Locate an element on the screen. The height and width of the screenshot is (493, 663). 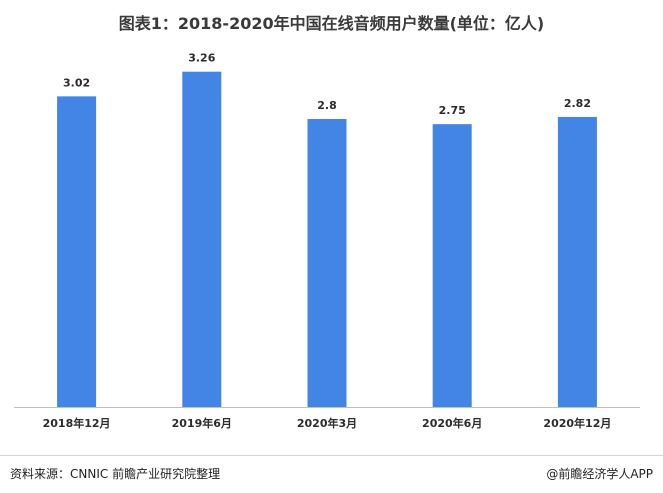
x-tick-label-5: 2020年12月 is located at coordinates (577, 423).